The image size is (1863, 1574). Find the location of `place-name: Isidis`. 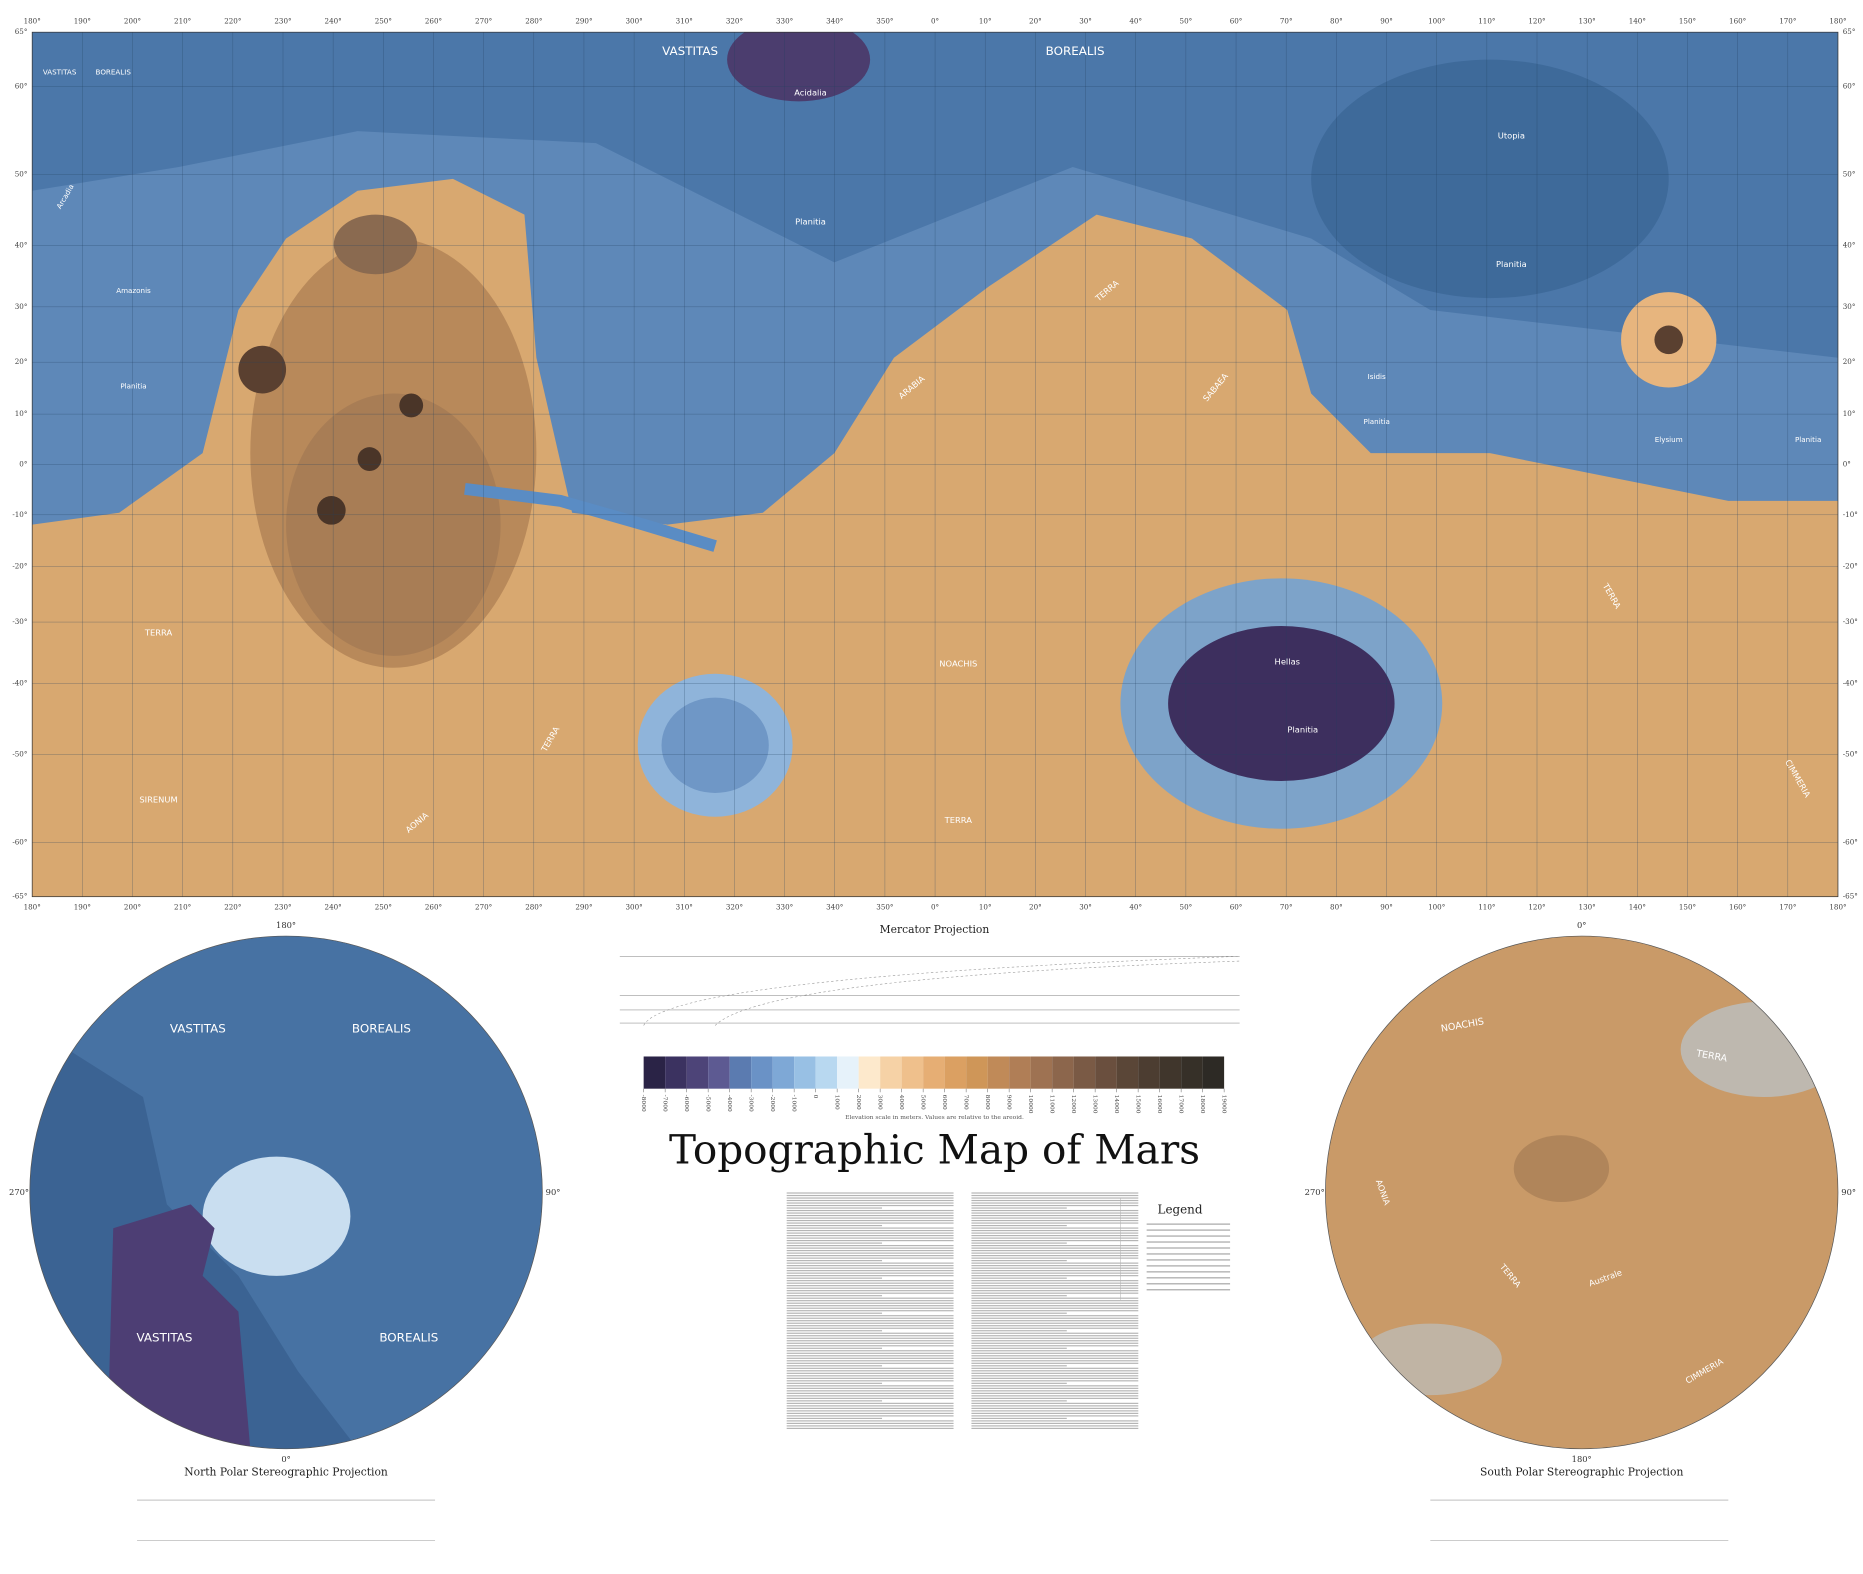

place-name: Isidis is located at coordinates (1377, 376).